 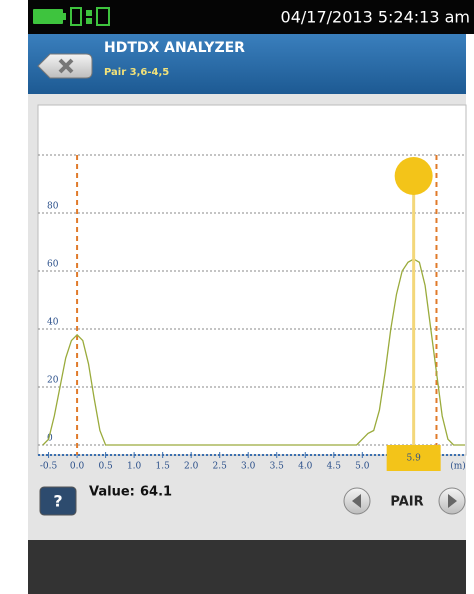 I want to click on readout-value: 64.1, so click(x=156, y=492).